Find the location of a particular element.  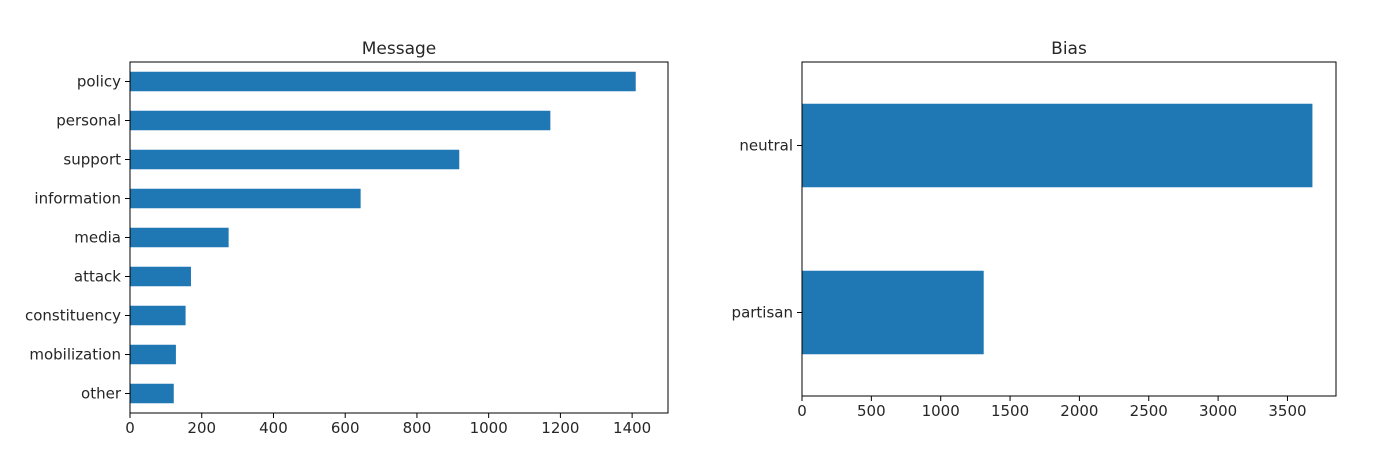

message-ytick-label: mobilization is located at coordinates (75, 355).